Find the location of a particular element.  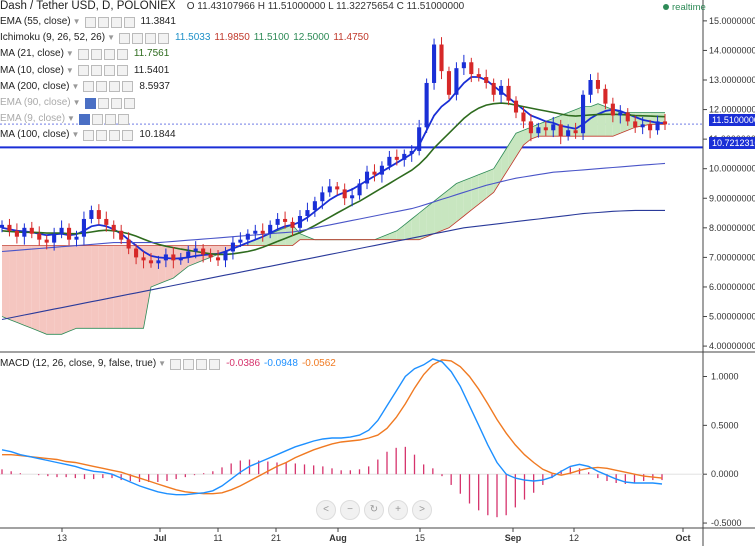

indicator-row: EMA (9, close) ▼ is located at coordinates (67, 119).